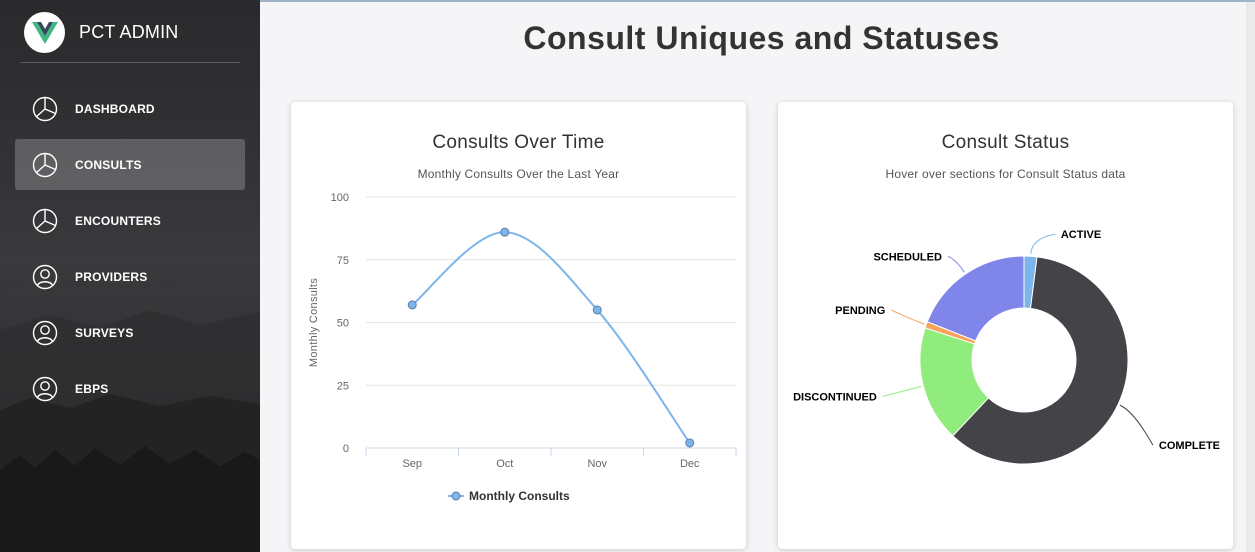 This screenshot has width=1255, height=552. I want to click on brand: PCT ADMIN, so click(101, 32).